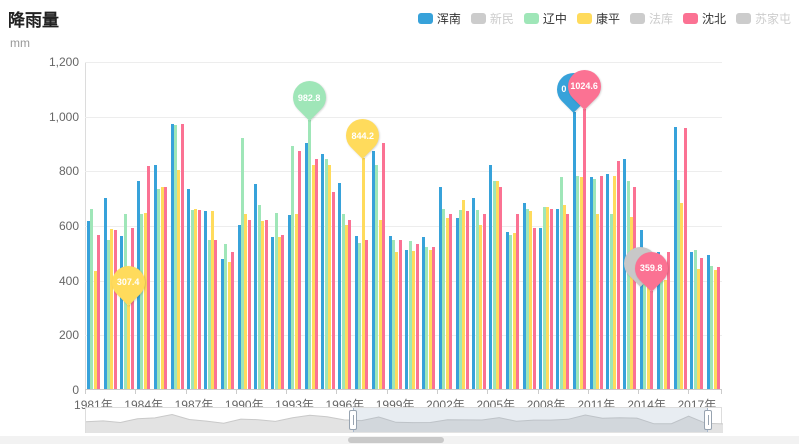  What do you see at coordinates (129, 346) in the screenshot?
I see `bar-康平-1983` at bounding box center [129, 346].